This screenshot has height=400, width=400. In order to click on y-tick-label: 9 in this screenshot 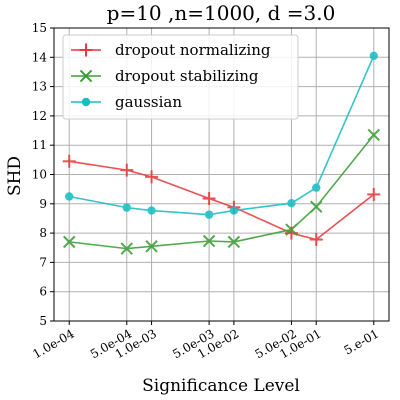, I will do `click(43, 204)`.